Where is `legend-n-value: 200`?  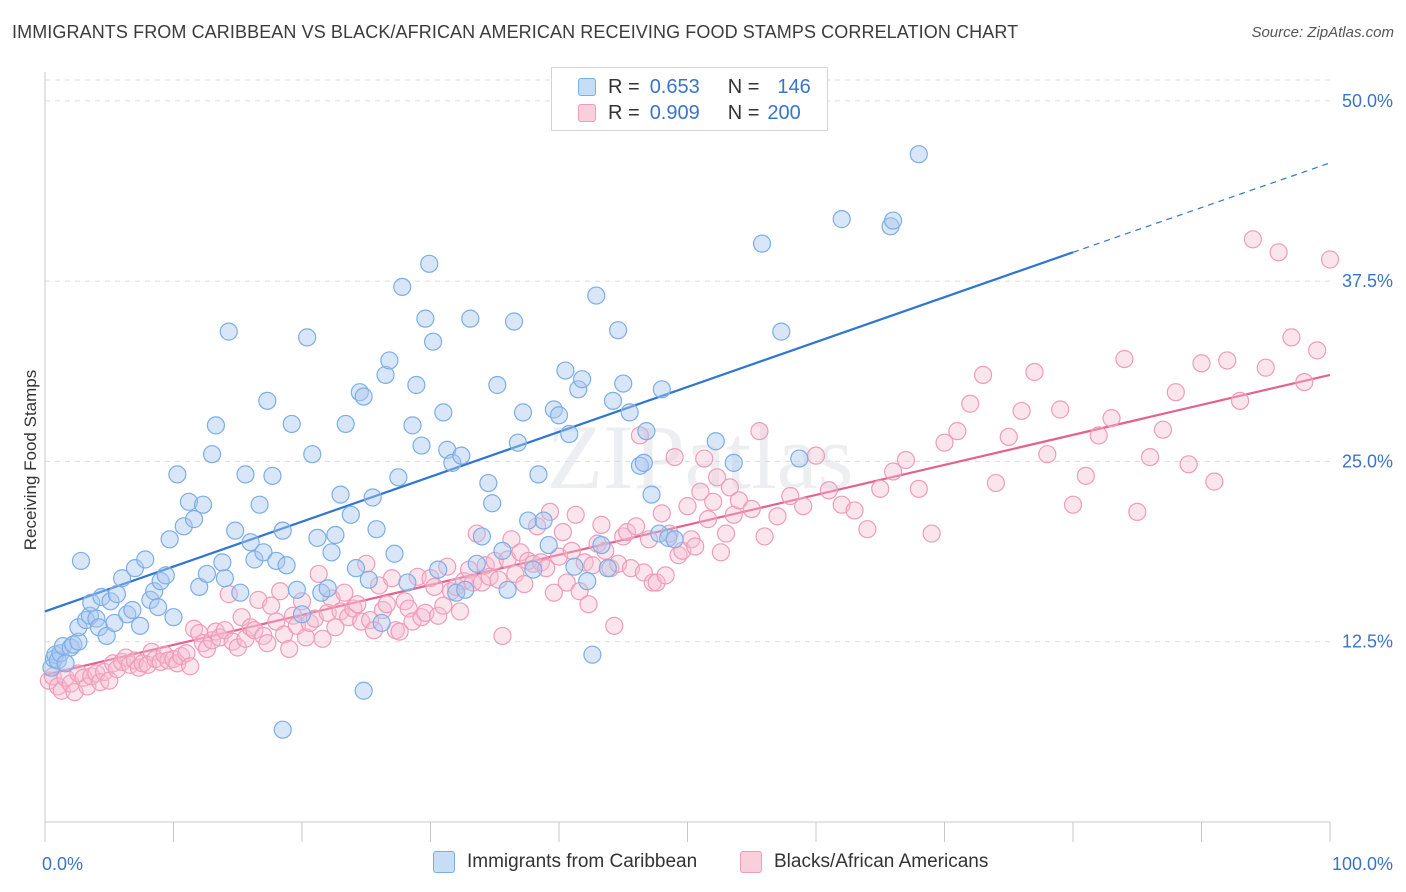
legend-n-value: 200 is located at coordinates (784, 112).